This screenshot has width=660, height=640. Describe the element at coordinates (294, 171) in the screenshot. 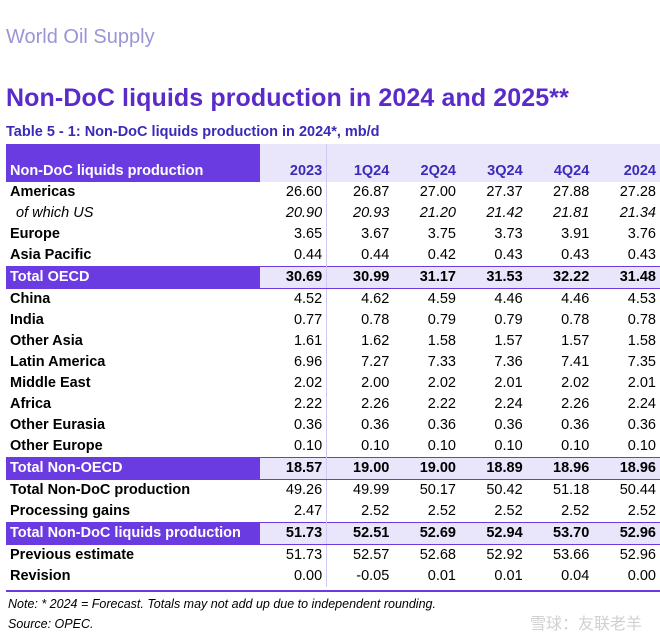

I see `header-cell: 2023` at that location.